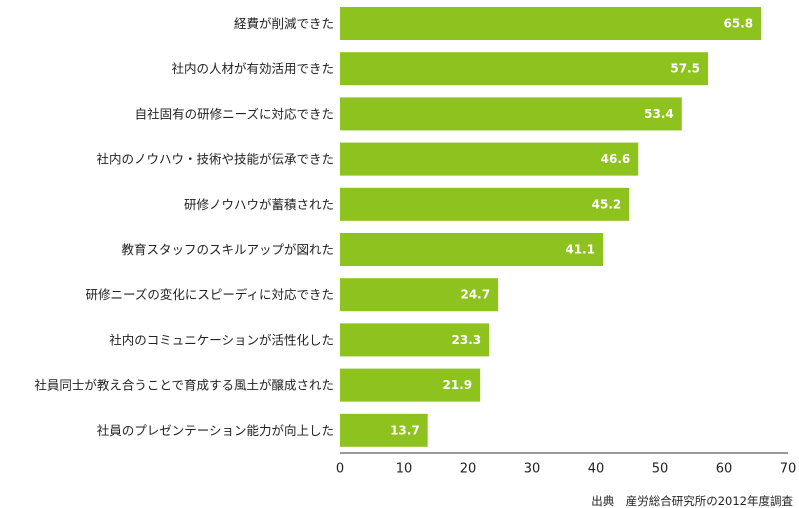 This screenshot has height=508, width=799. Describe the element at coordinates (660, 469) in the screenshot. I see `x-tick-label: 50` at that location.